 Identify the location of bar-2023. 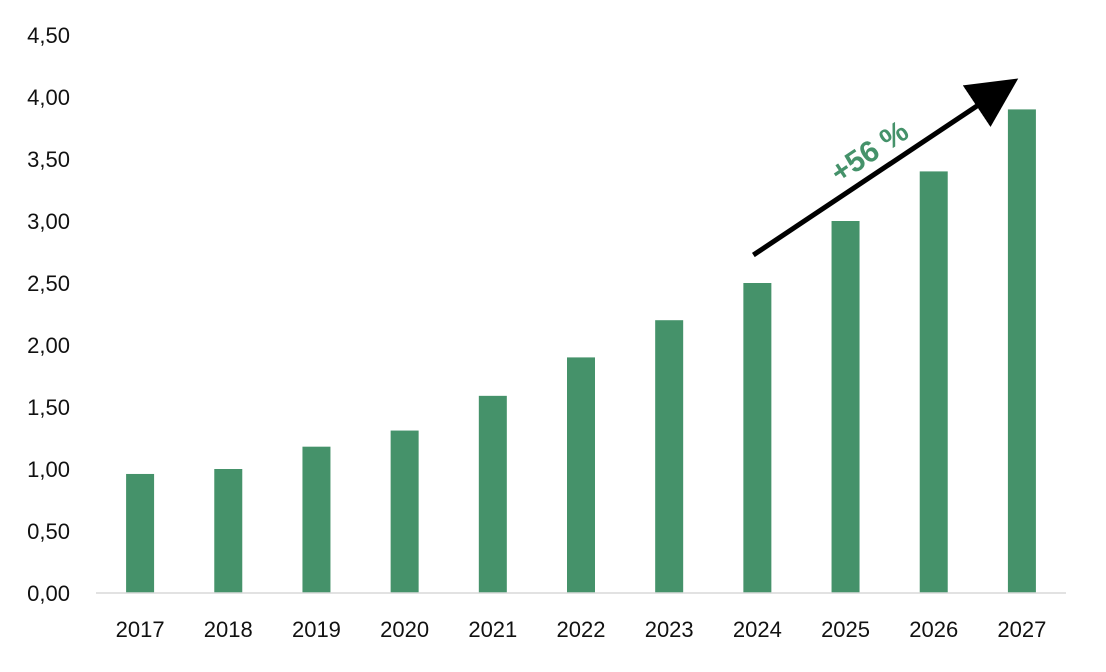
(669, 456).